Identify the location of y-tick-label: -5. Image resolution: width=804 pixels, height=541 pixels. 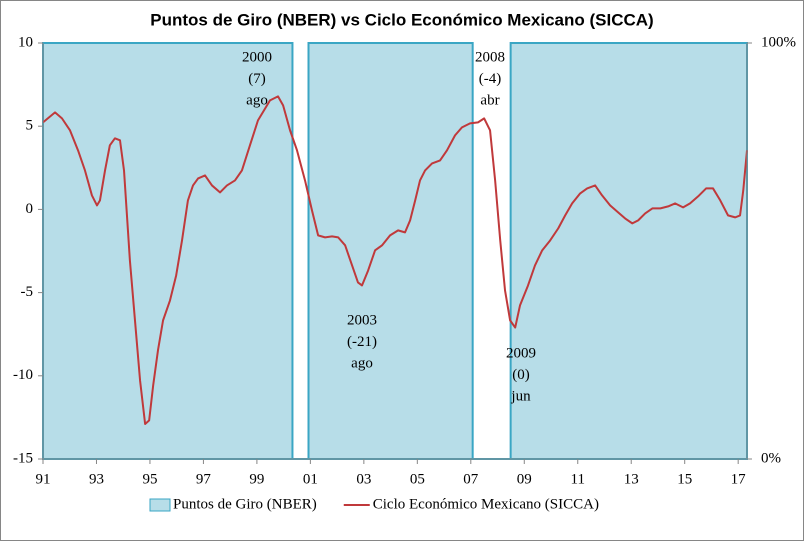
(27, 292).